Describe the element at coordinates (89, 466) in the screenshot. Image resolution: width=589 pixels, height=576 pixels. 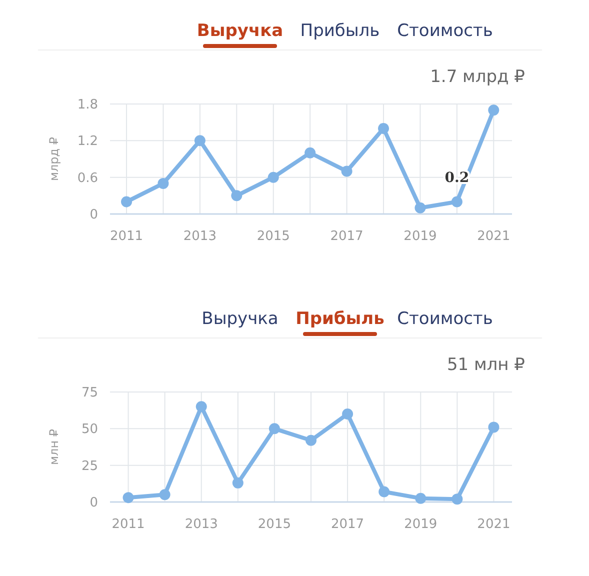
I see `y-tick-label: 25` at that location.